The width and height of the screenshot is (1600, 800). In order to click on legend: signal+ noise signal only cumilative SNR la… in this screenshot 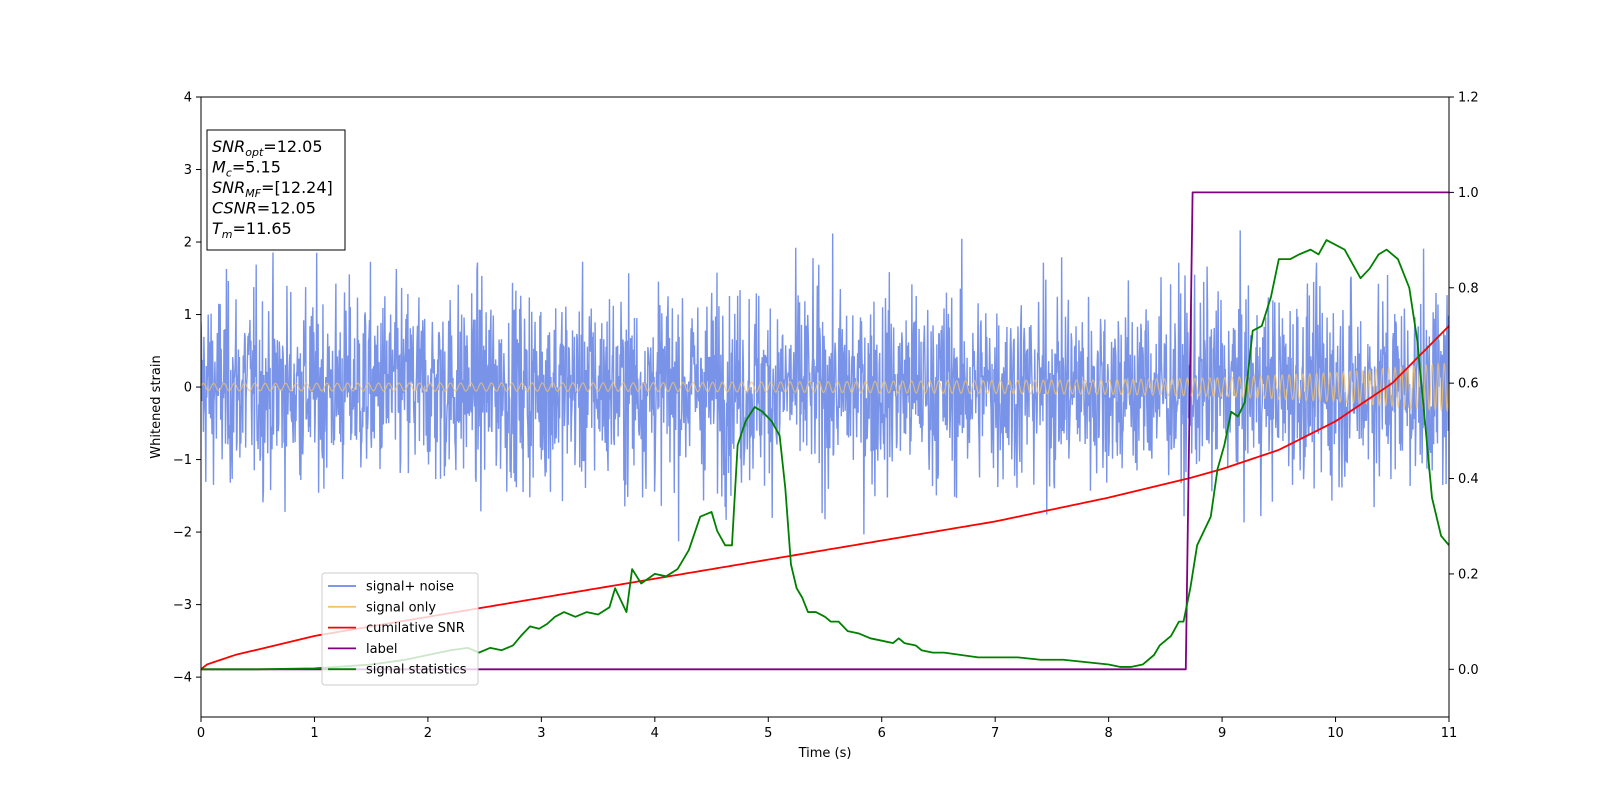, I will do `click(400, 629)`.